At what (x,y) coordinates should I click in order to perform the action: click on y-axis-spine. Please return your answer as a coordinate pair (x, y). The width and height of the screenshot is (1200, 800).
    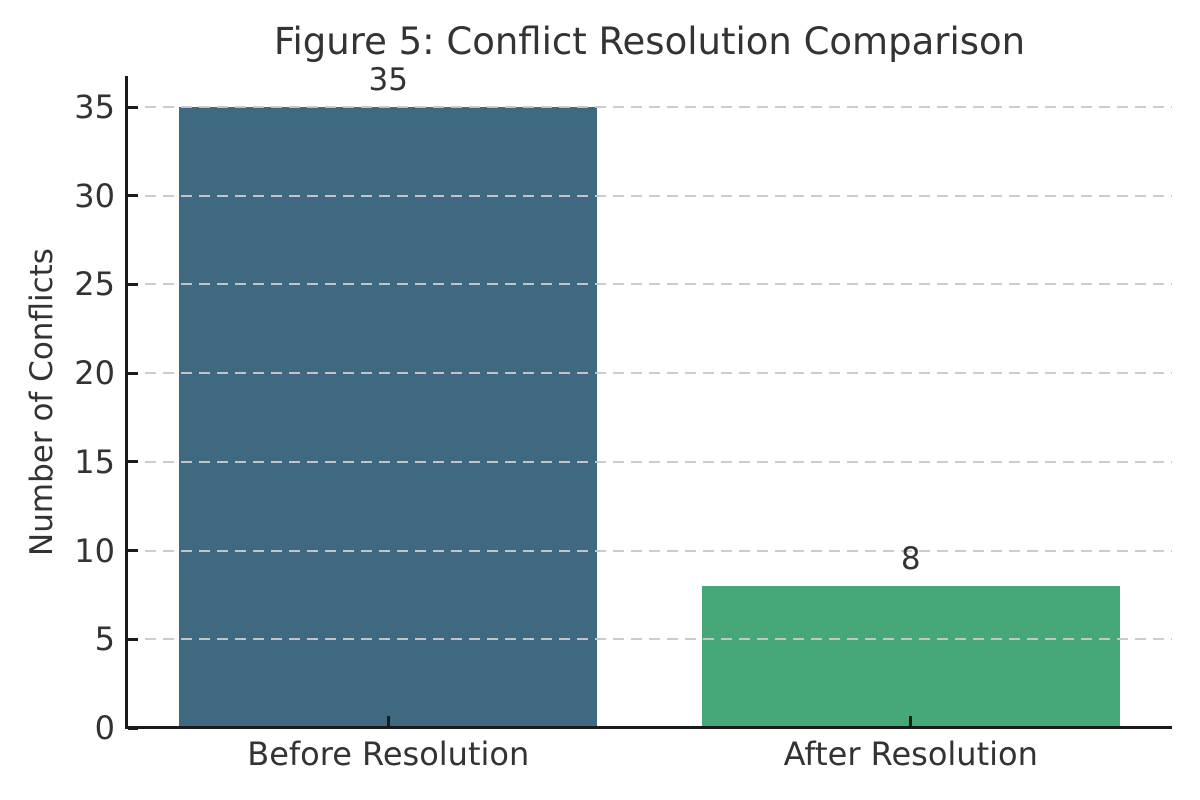
    Looking at the image, I should click on (126, 402).